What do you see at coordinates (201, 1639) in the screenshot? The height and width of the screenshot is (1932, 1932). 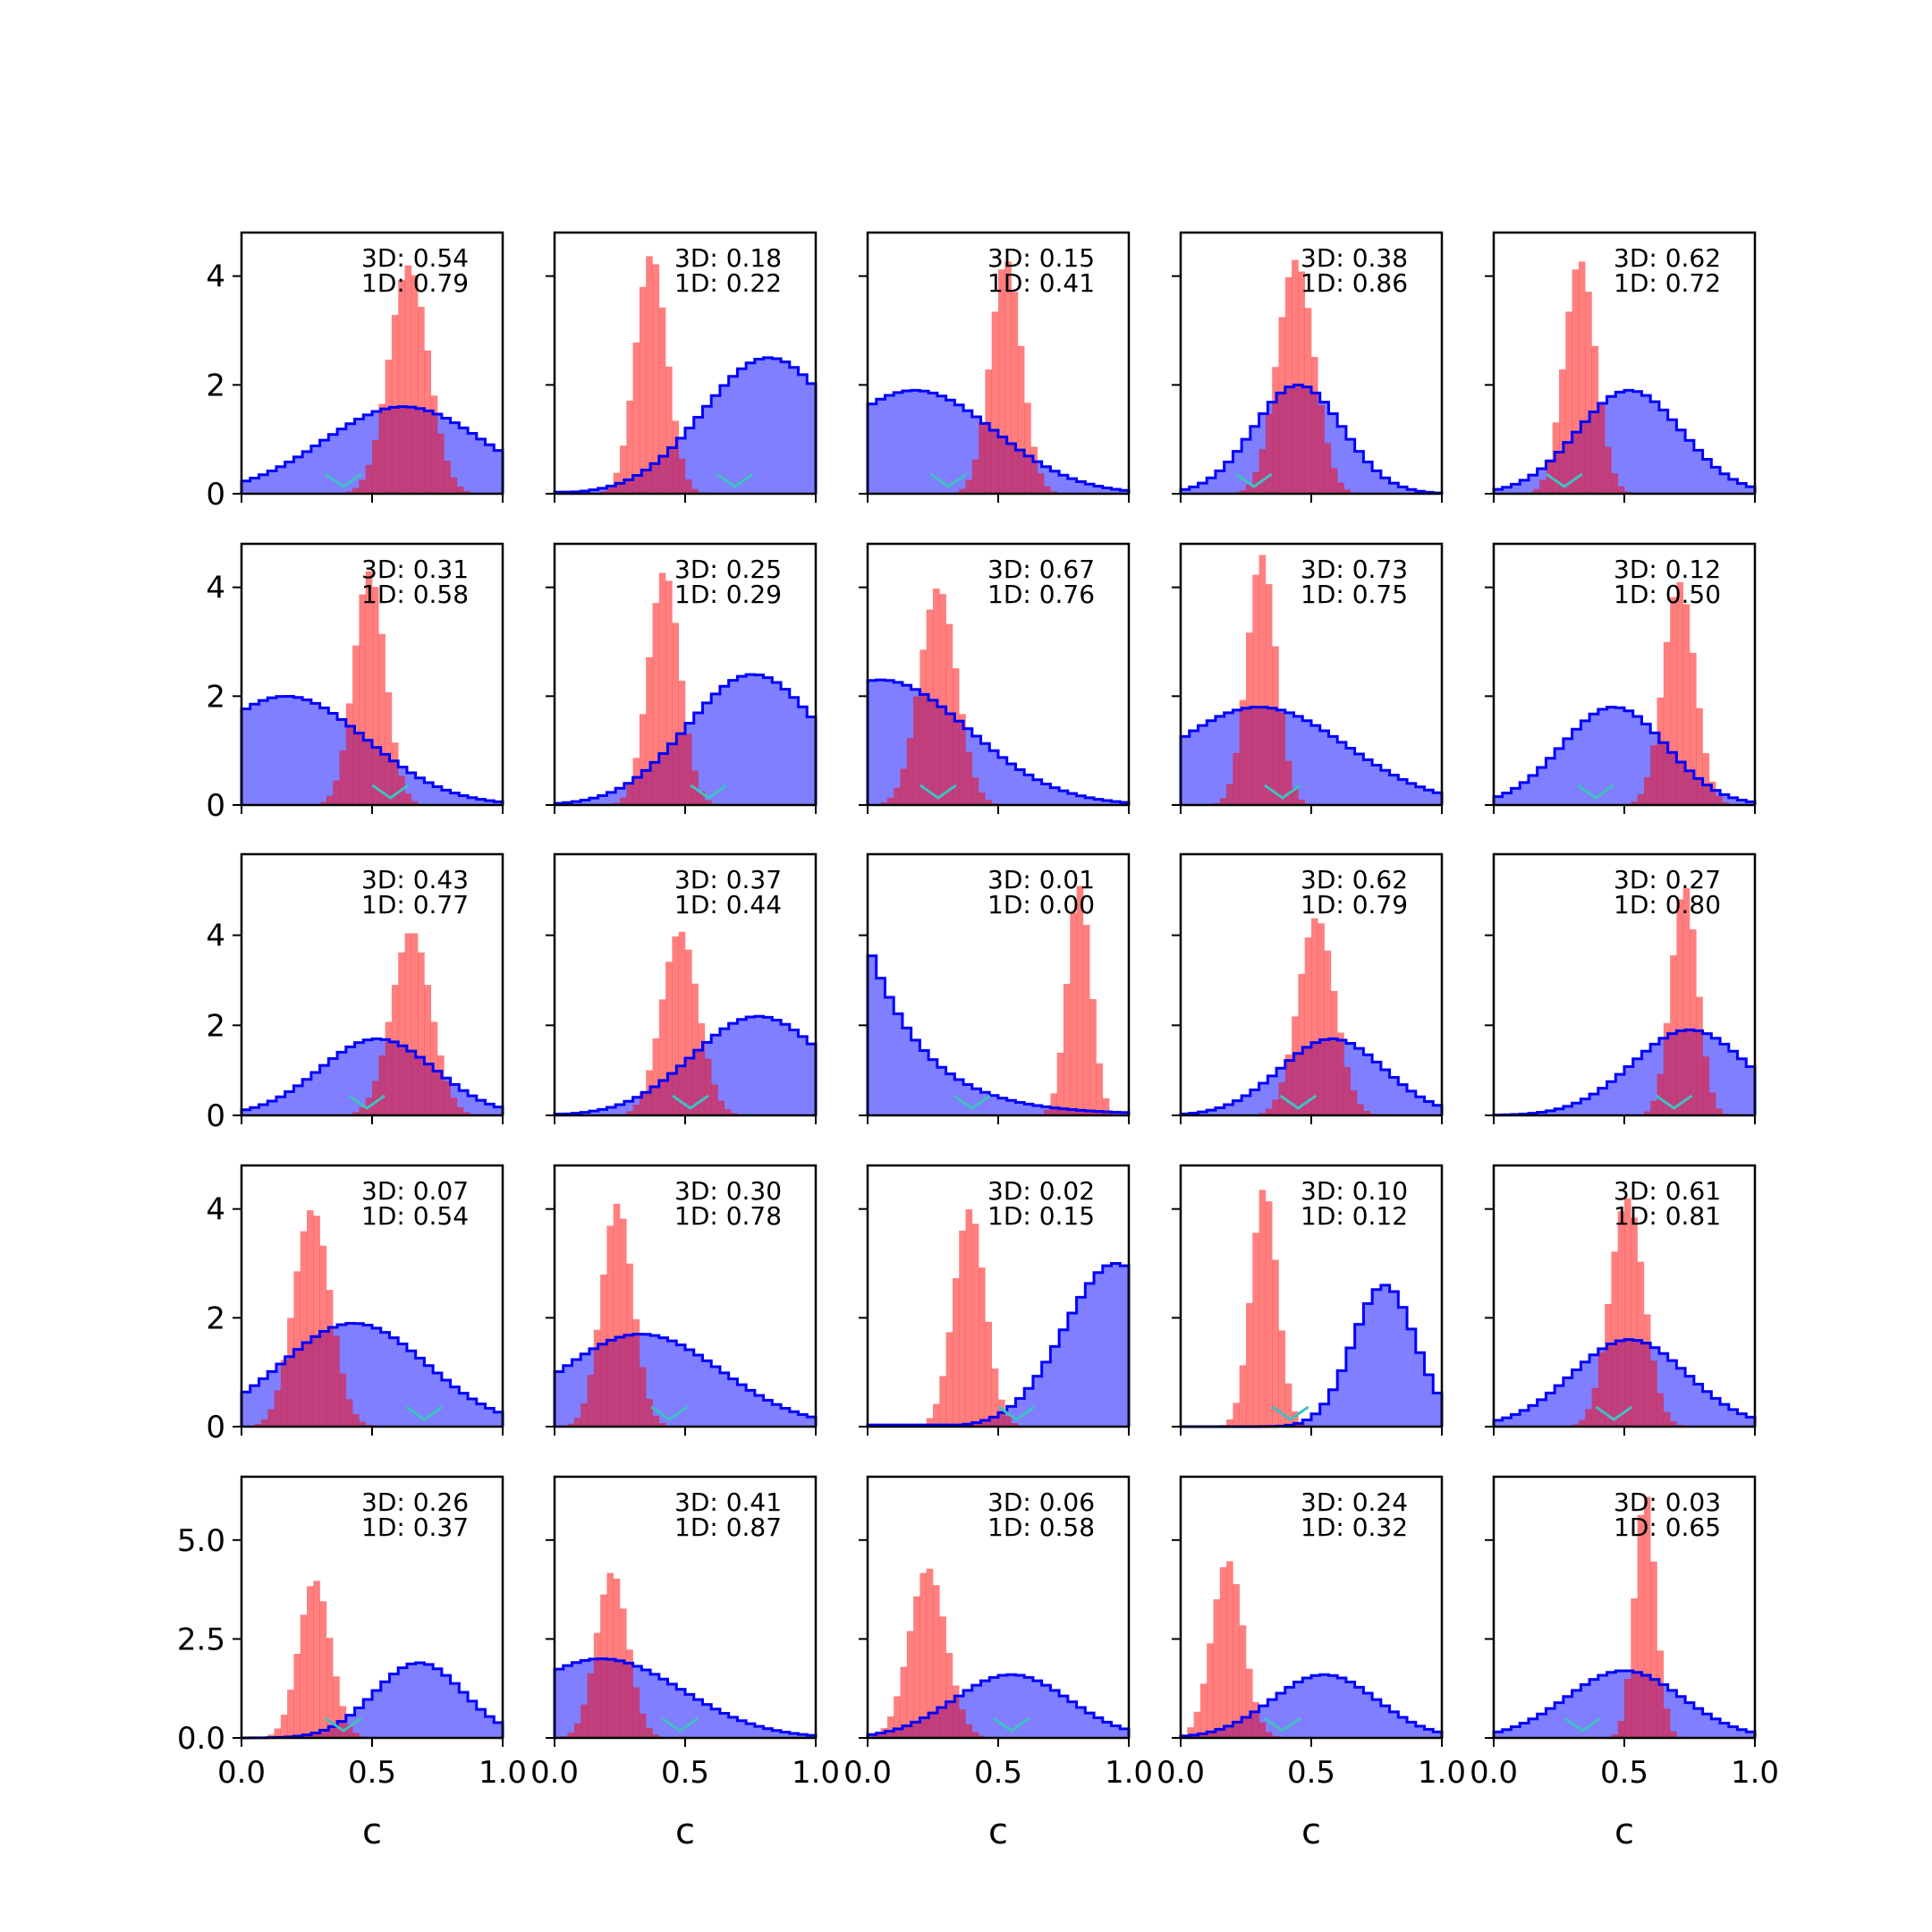 I see `y-tick-label: 2.5` at bounding box center [201, 1639].